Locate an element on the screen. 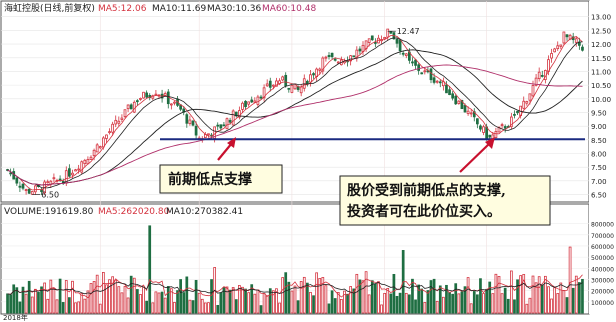  right-note-box is located at coordinates (445, 200).